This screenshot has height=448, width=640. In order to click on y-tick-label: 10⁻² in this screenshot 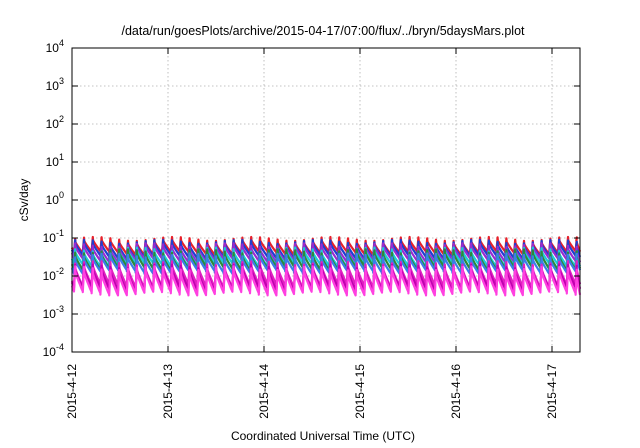, I will do `click(53, 274)`.